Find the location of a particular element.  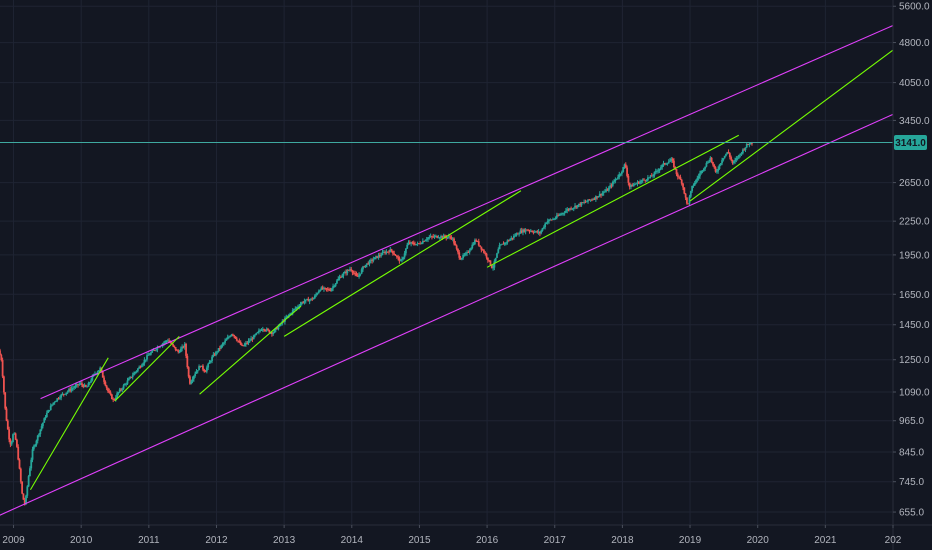

time-axis-tick-label: 2014 is located at coordinates (352, 540).